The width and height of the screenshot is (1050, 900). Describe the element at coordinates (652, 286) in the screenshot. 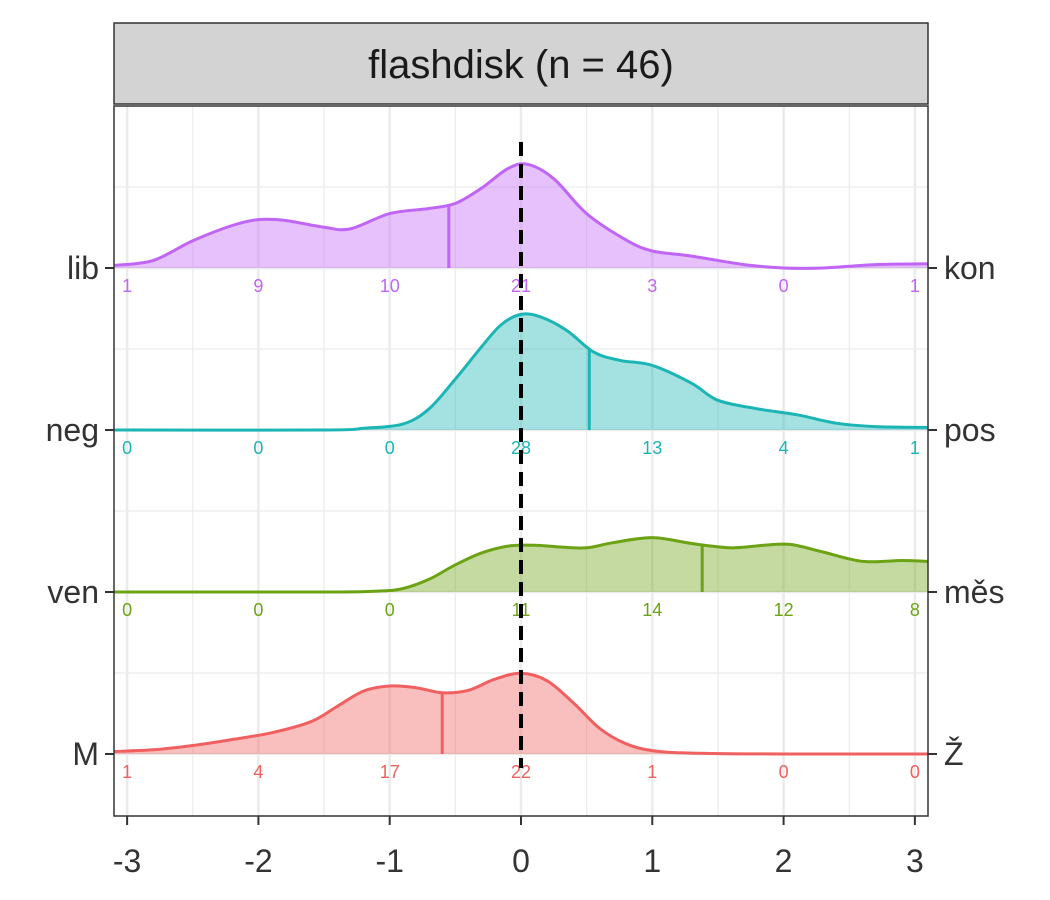

I see `count-label: 3` at that location.